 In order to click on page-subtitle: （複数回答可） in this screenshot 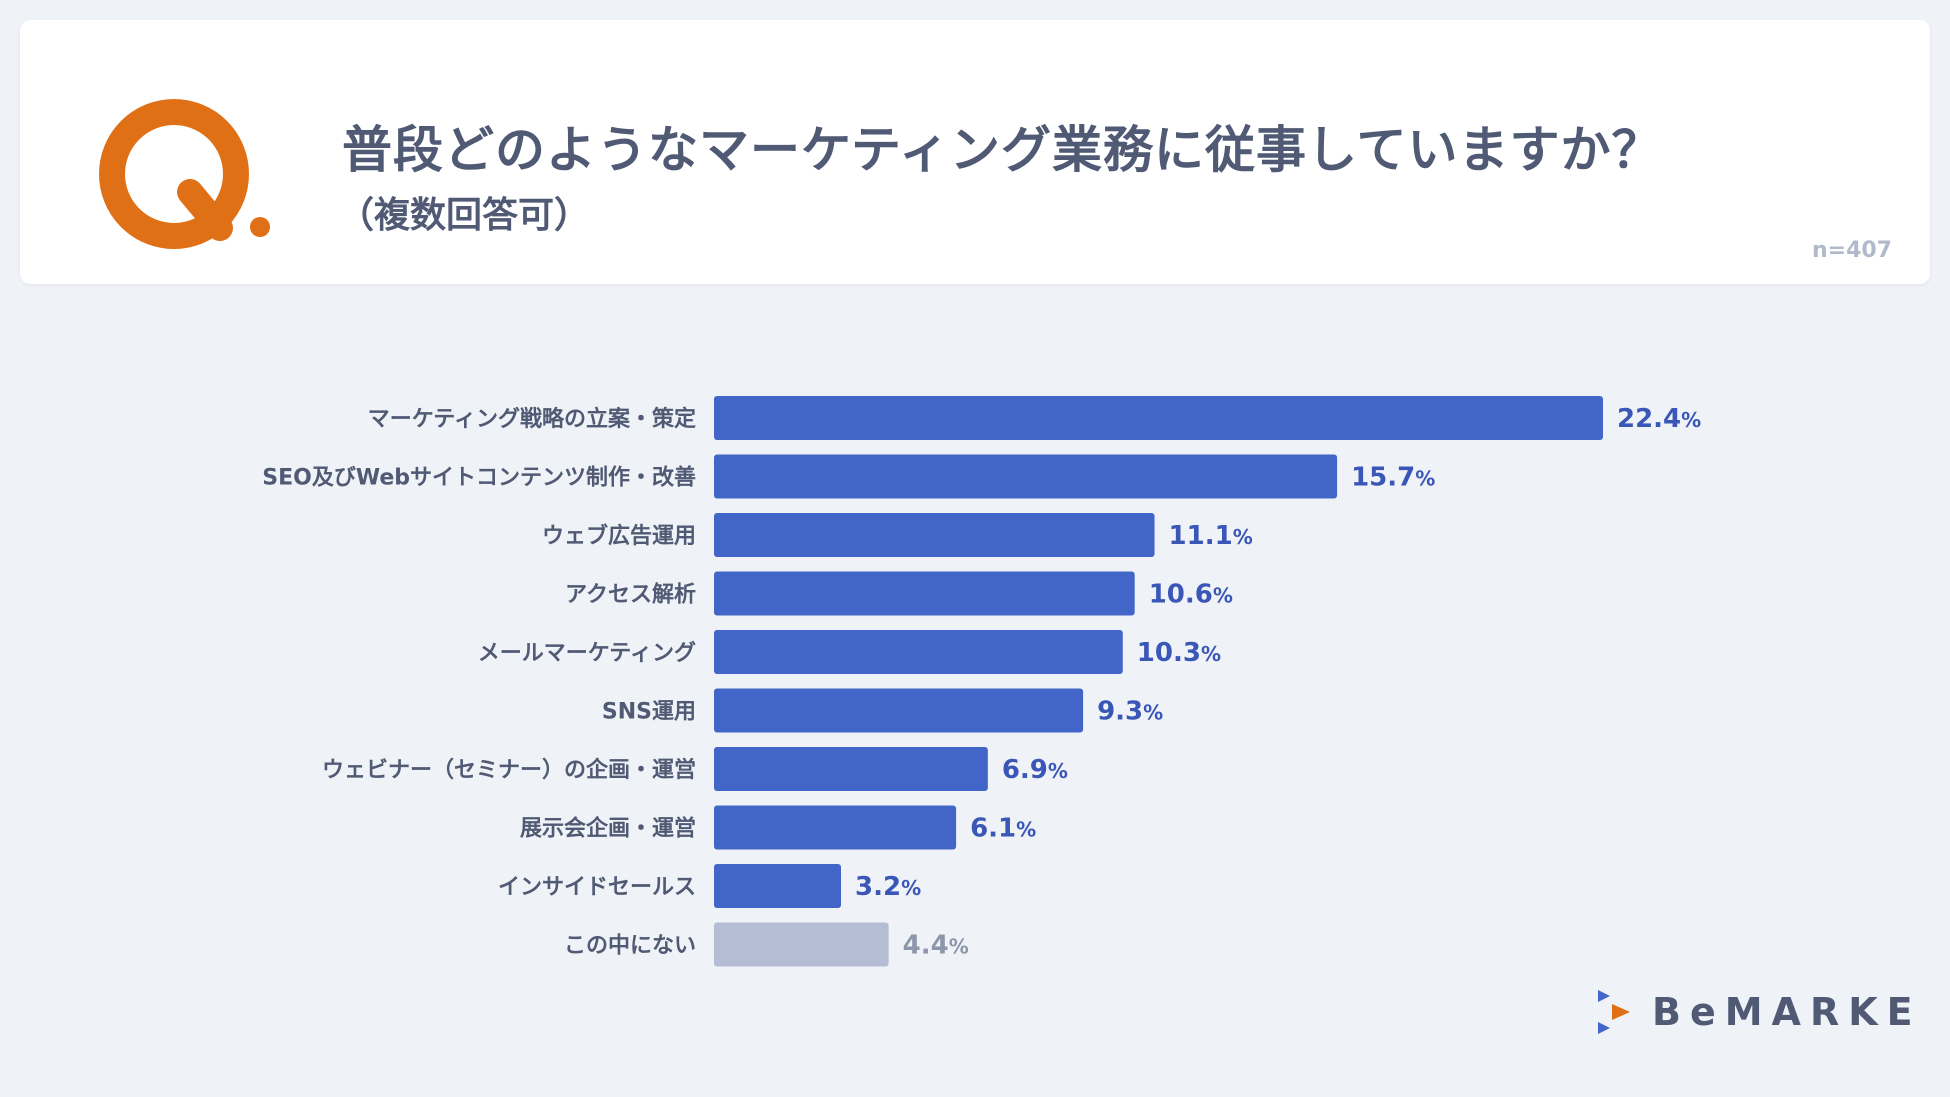, I will do `click(464, 215)`.